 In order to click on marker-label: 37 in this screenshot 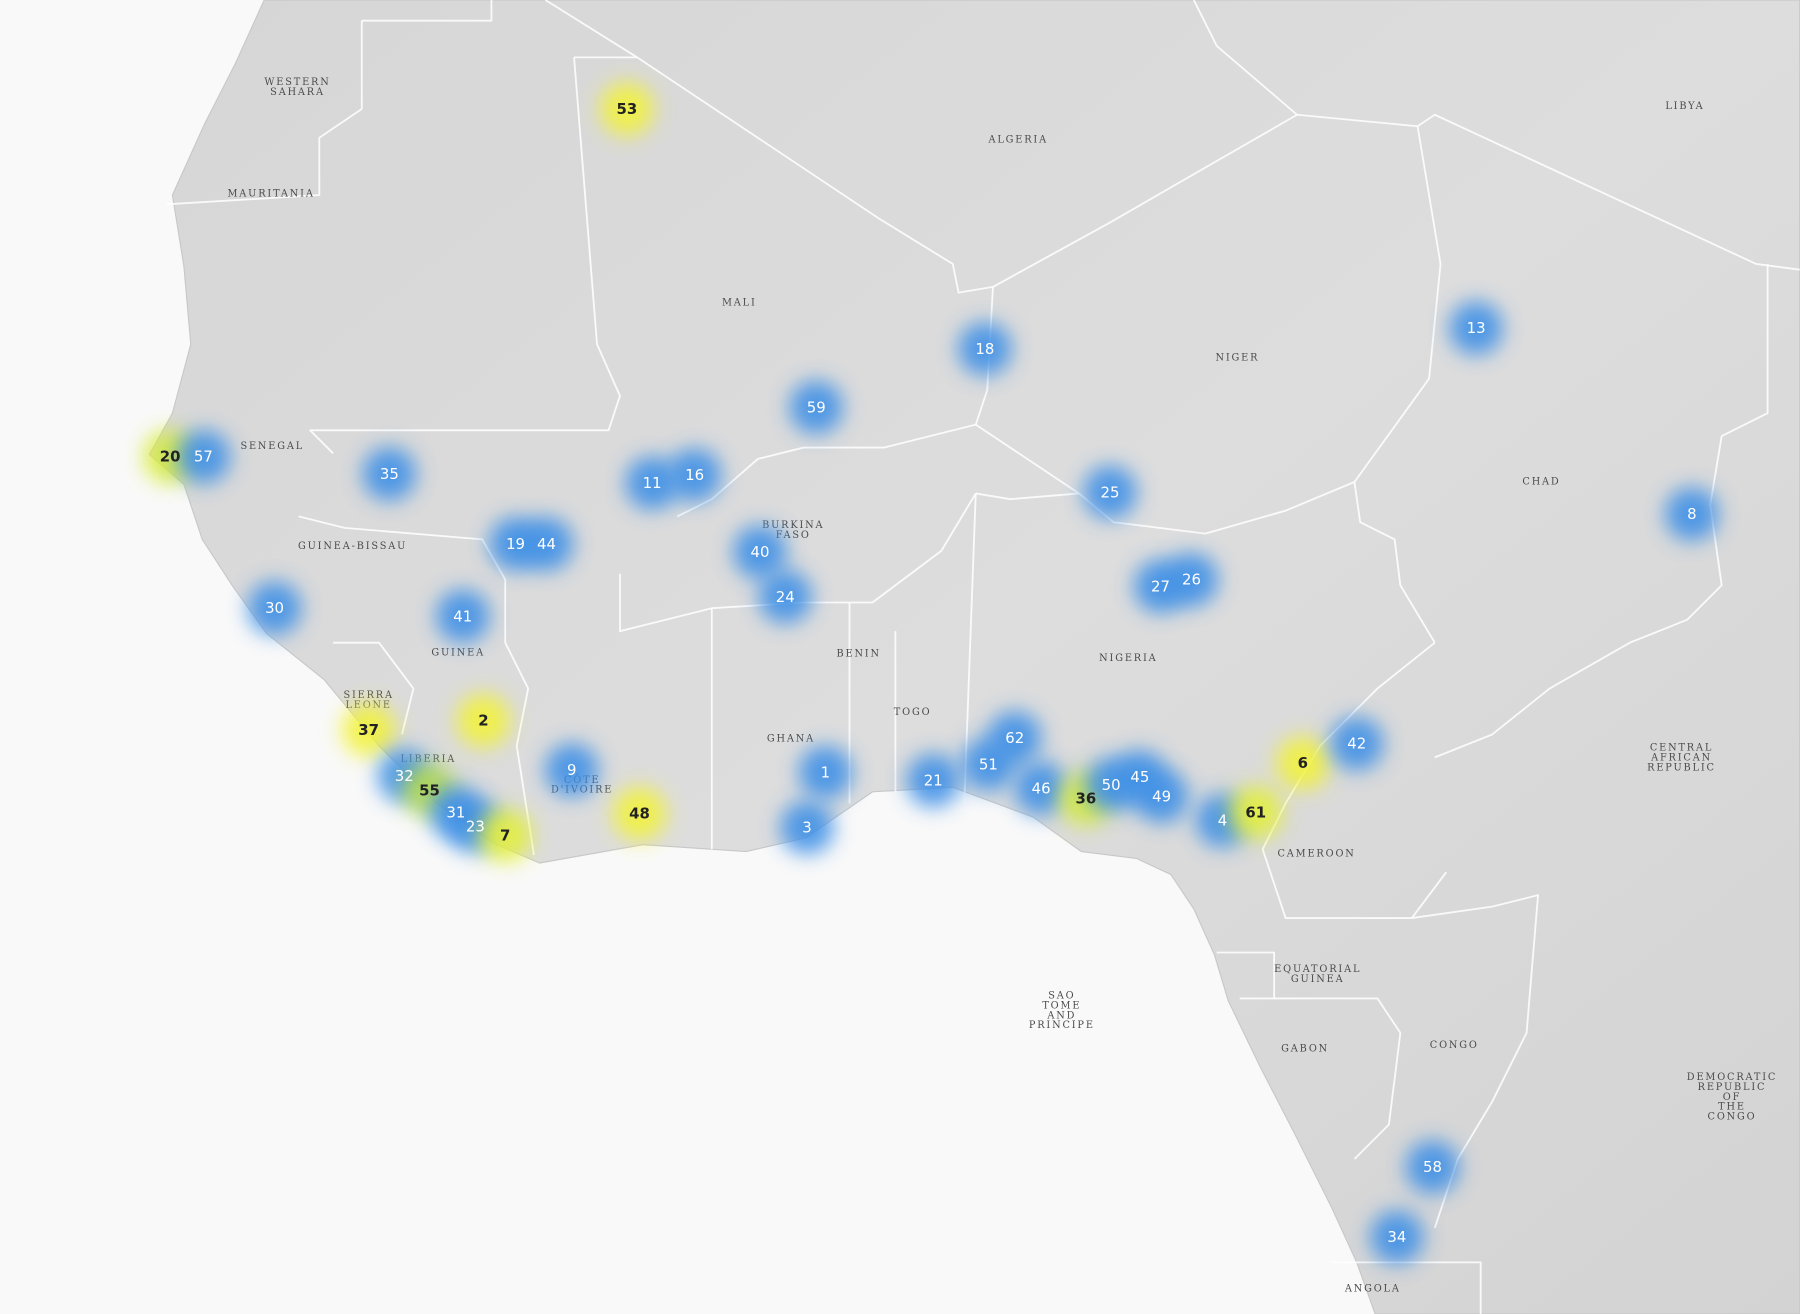, I will do `click(368, 730)`.